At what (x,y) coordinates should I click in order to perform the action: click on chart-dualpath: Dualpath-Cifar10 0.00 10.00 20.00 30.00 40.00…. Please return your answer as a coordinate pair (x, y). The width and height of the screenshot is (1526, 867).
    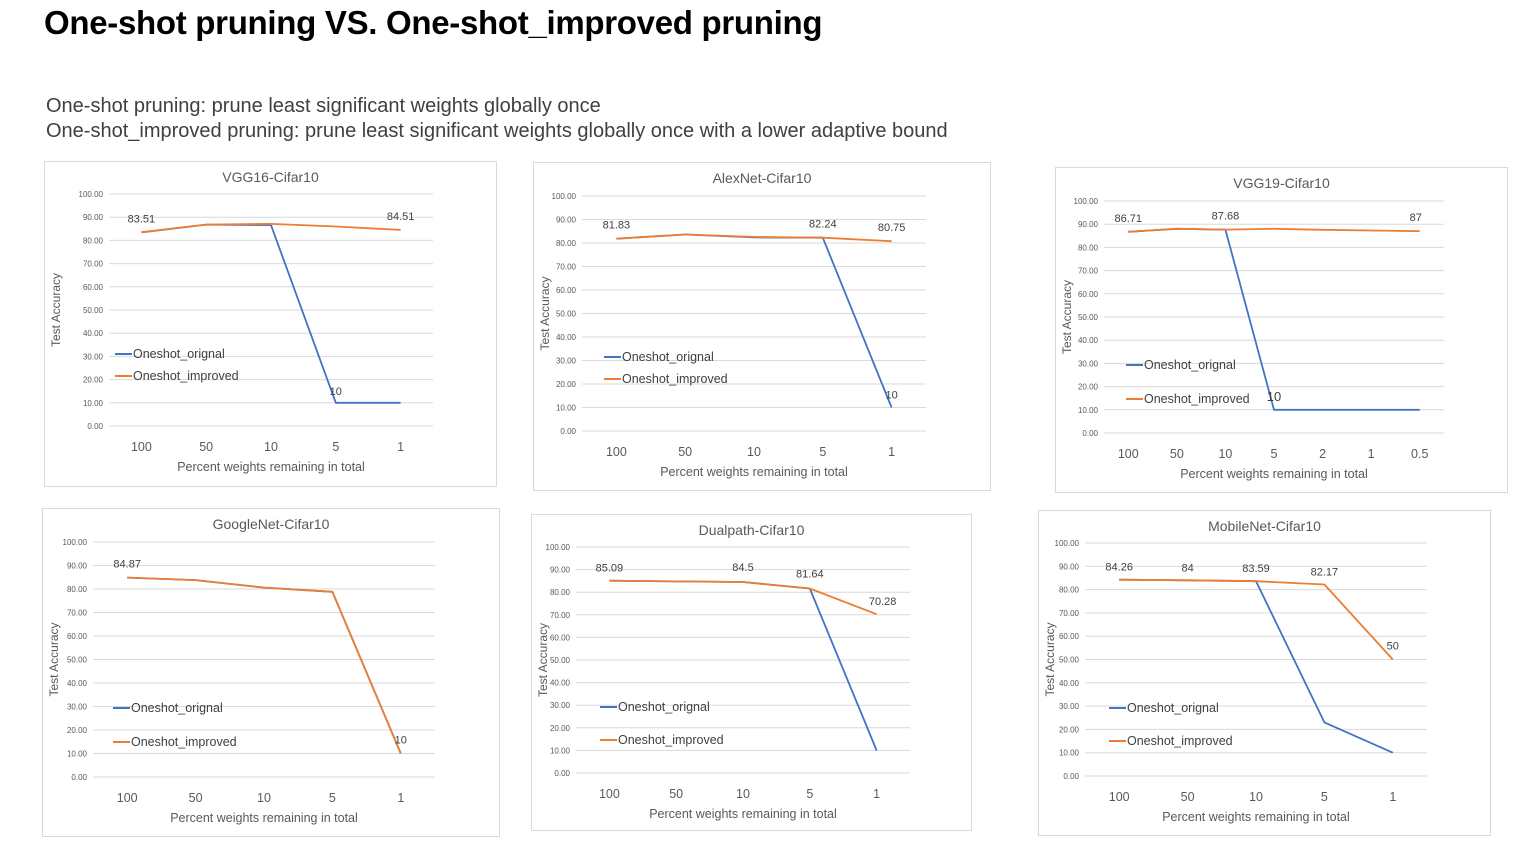
    Looking at the image, I should click on (751, 672).